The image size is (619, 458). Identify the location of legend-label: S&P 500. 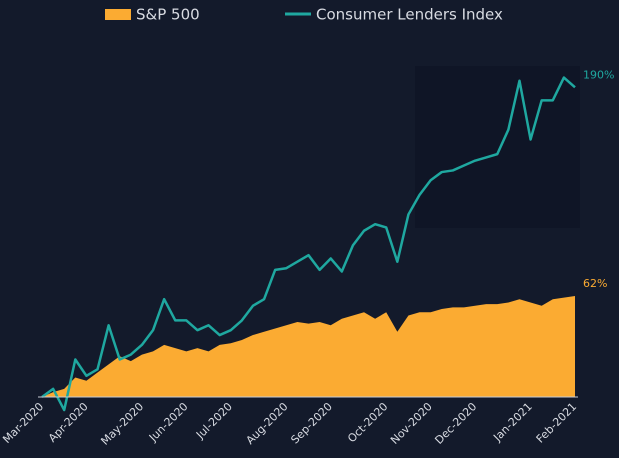
(168, 15).